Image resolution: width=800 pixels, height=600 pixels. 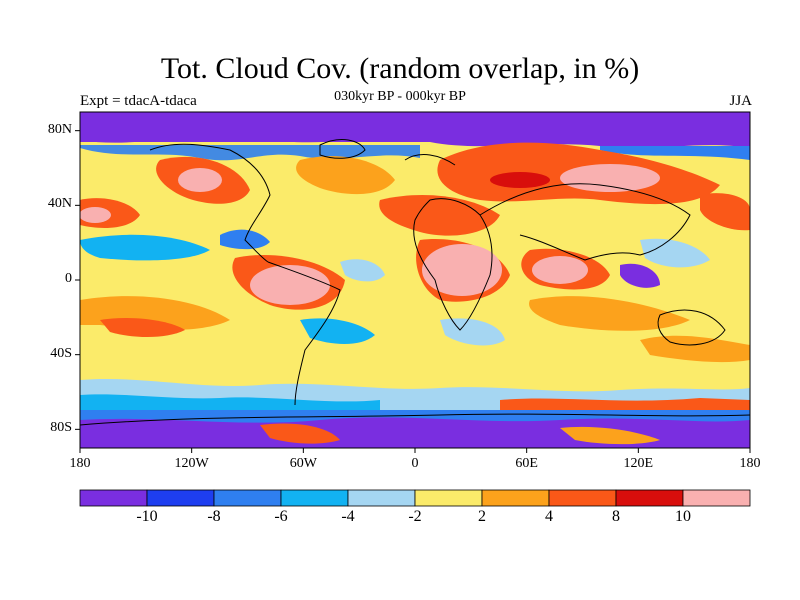 I want to click on colorbar-tick-label: -10, so click(x=147, y=516).